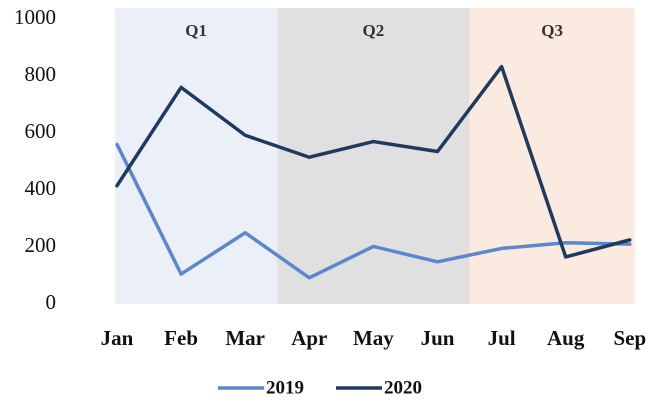 The image size is (657, 404). What do you see at coordinates (41, 74) in the screenshot?
I see `y-tick-label: 800` at bounding box center [41, 74].